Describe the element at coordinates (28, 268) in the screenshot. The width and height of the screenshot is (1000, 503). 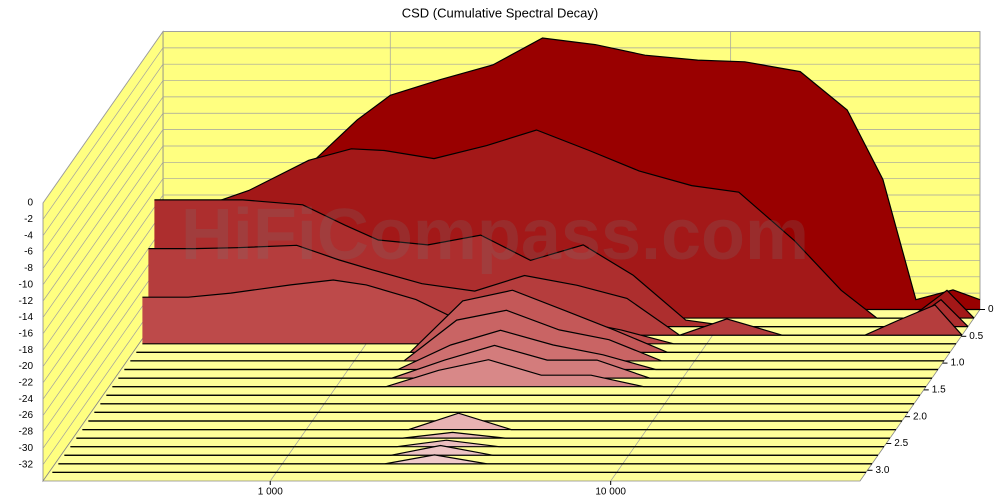
I see `y-tick-label: -8` at that location.